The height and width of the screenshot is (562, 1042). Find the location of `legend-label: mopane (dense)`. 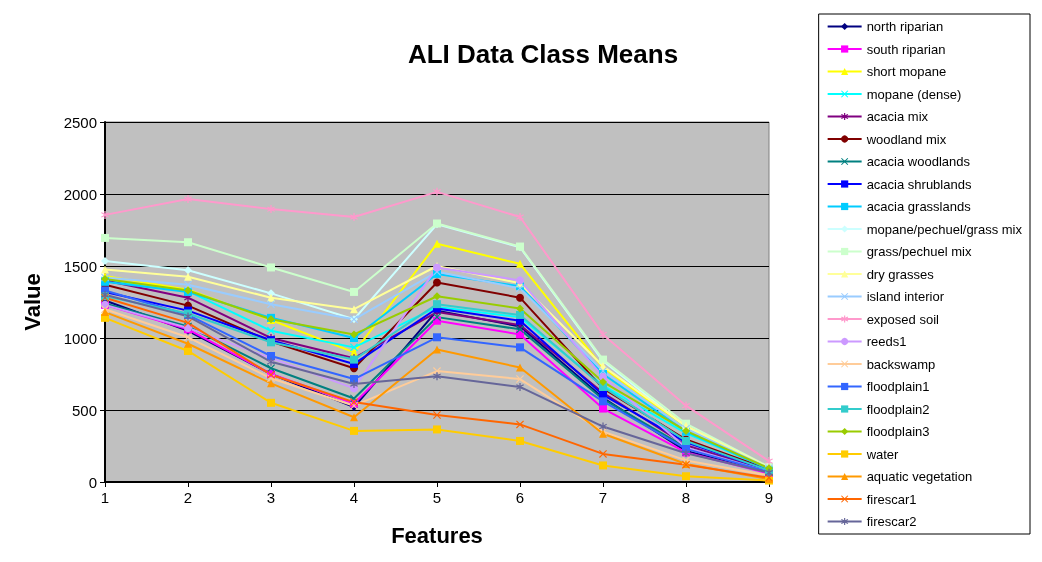

legend-label: mopane (dense) is located at coordinates (914, 94).